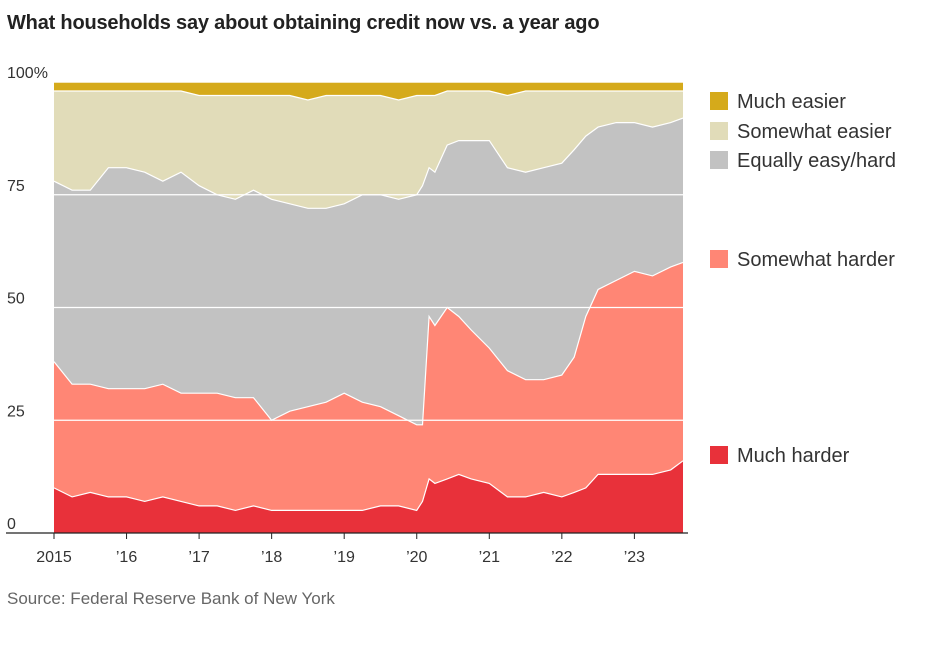  Describe the element at coordinates (368, 95) in the screenshot. I see `area-border-somewhat-easier` at that location.